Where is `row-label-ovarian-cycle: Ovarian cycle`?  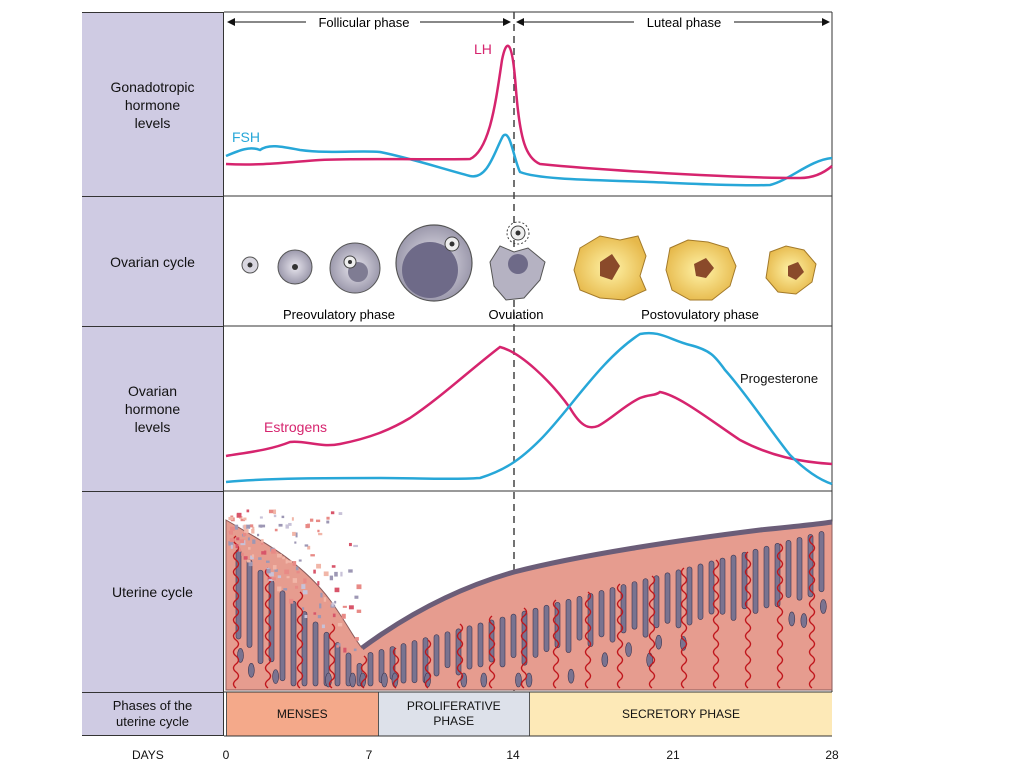 row-label-ovarian-cycle: Ovarian cycle is located at coordinates (153, 261).